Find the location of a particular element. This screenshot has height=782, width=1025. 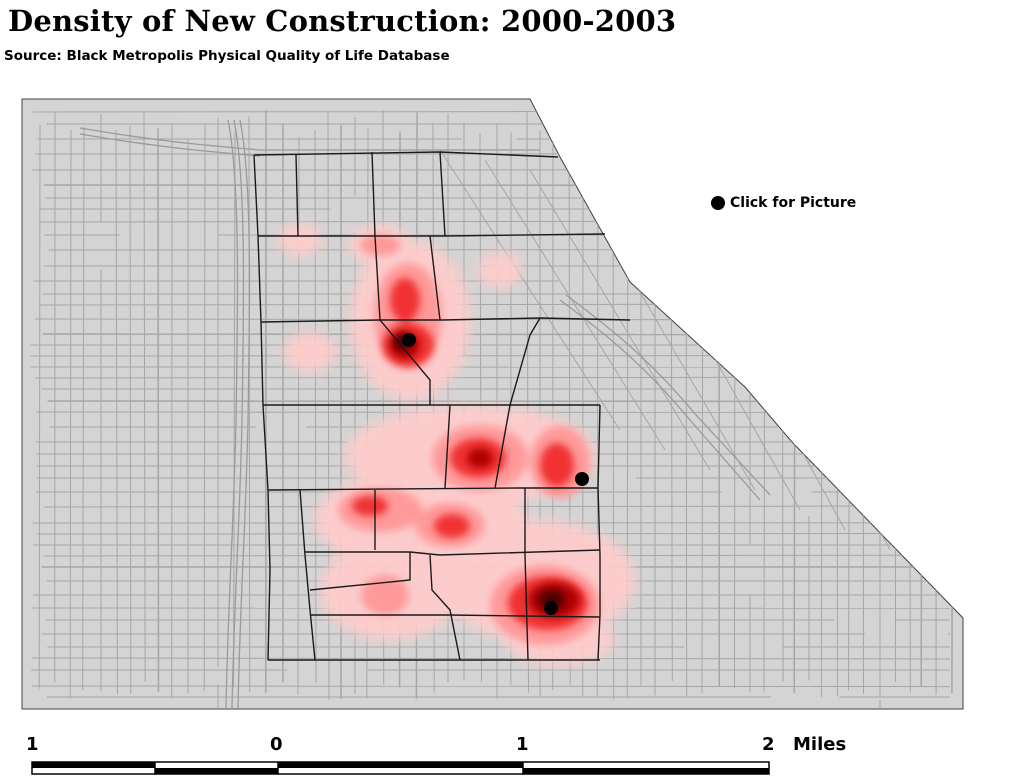

legend-label: Click for Picture is located at coordinates (793, 203).